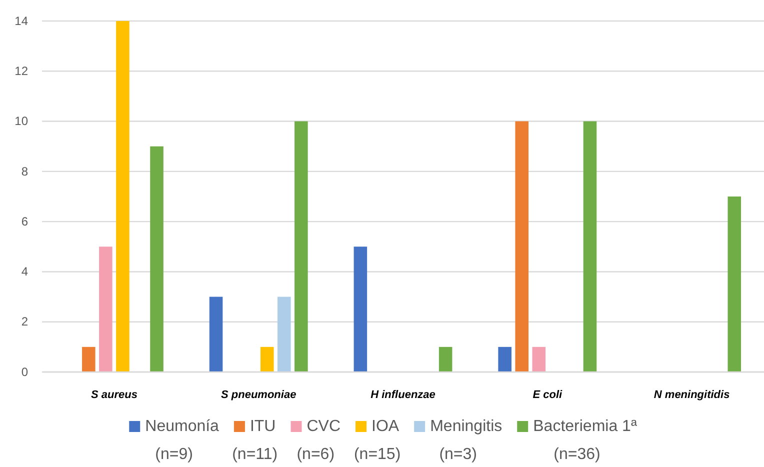 The height and width of the screenshot is (467, 764). I want to click on x-tick-label: S pneumoniae, so click(258, 394).